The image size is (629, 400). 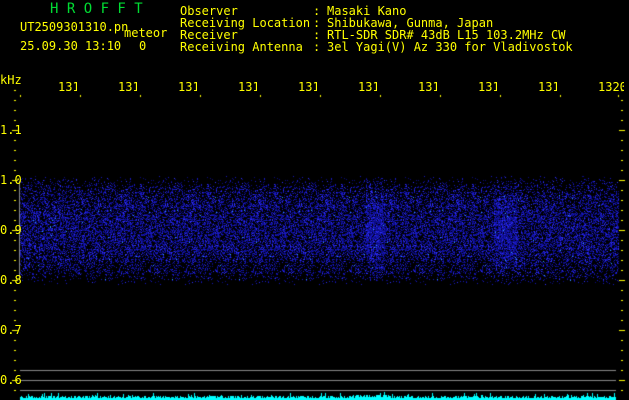 I want to click on info-label: Receiving Antenna, so click(x=241, y=47).